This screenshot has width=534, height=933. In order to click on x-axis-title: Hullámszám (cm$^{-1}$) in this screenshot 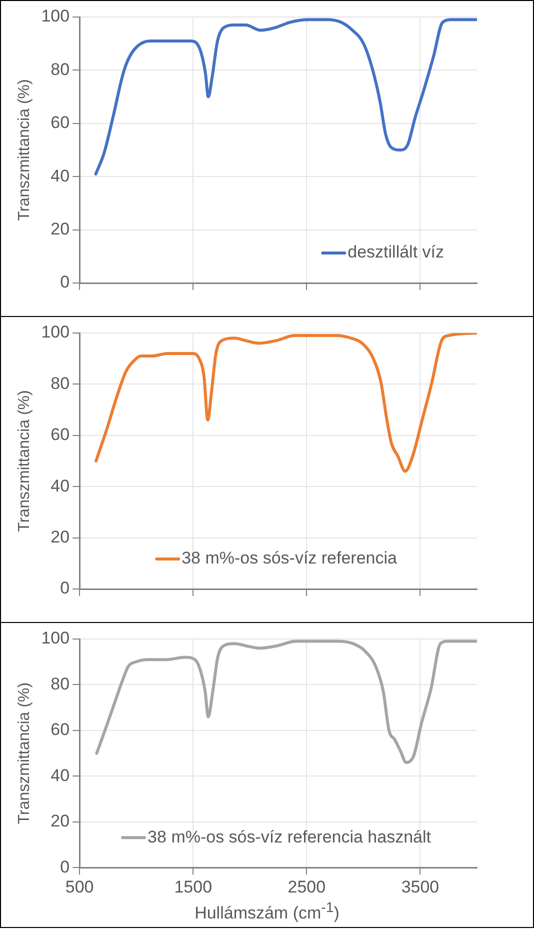, I will do `click(267, 911)`.